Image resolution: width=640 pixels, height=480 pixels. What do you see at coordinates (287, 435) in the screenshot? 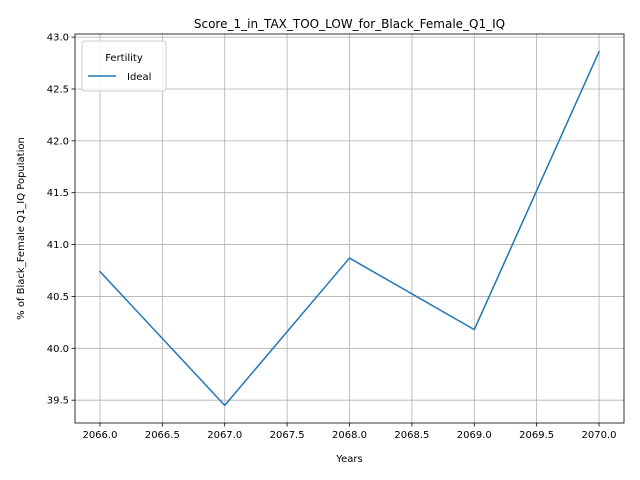
I see `x-tick-label: 2067.5` at bounding box center [287, 435].